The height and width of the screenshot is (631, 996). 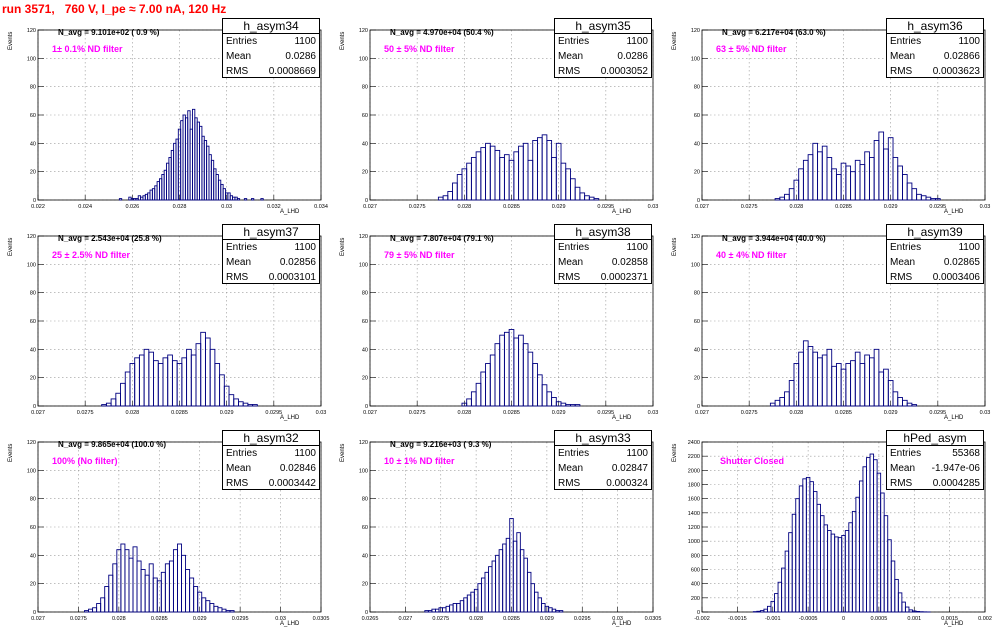 What do you see at coordinates (694, 514) in the screenshot?
I see `y-tick-label: 1400` at bounding box center [694, 514].